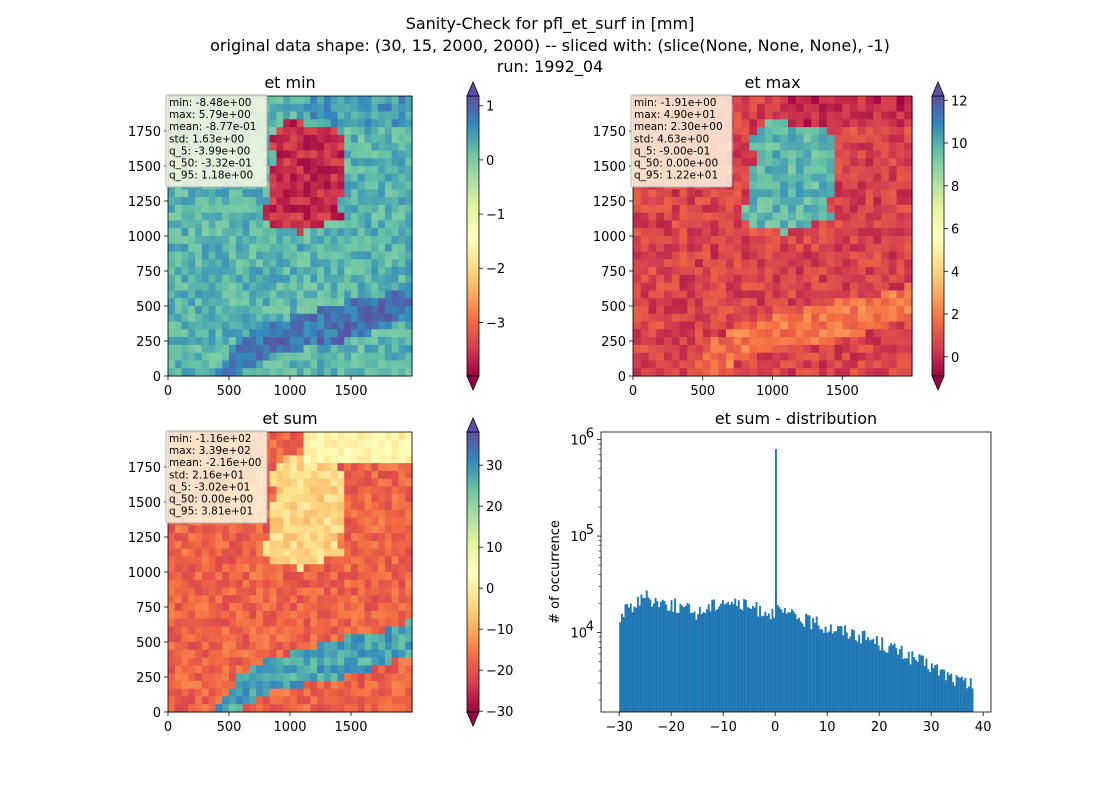 The image size is (1100, 800). Describe the element at coordinates (578, 634) in the screenshot. I see `y-tick-label: 10` at that location.